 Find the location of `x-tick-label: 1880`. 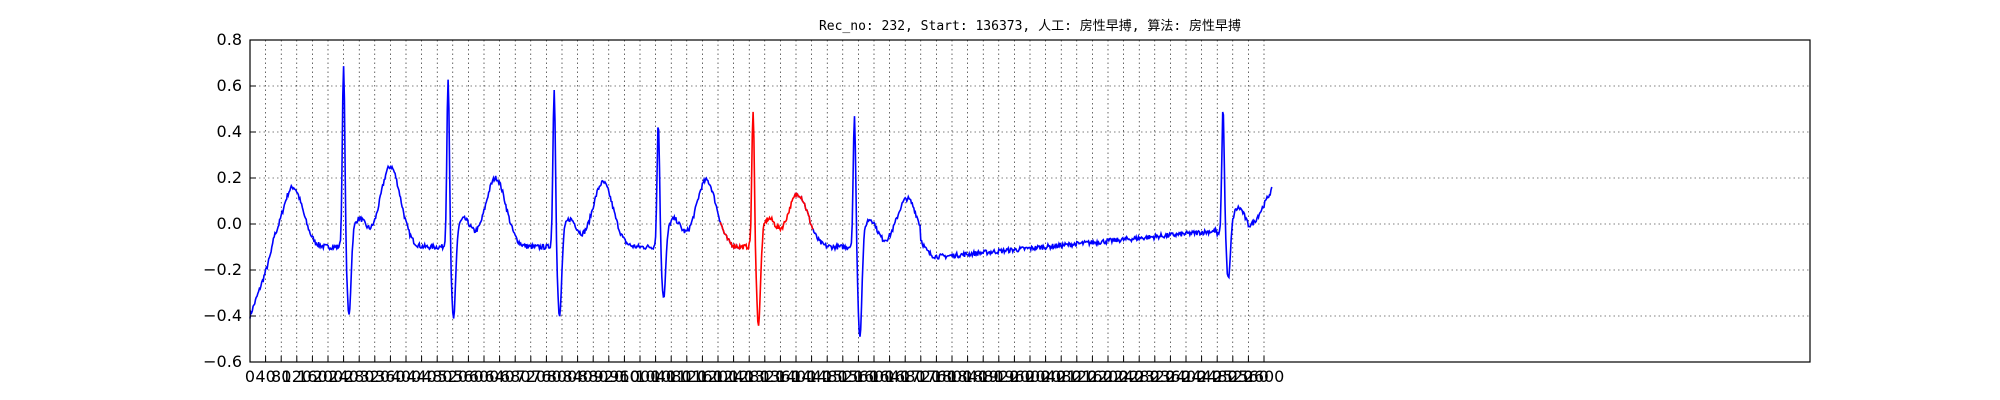

x-tick-label: 1880 is located at coordinates (983, 376).